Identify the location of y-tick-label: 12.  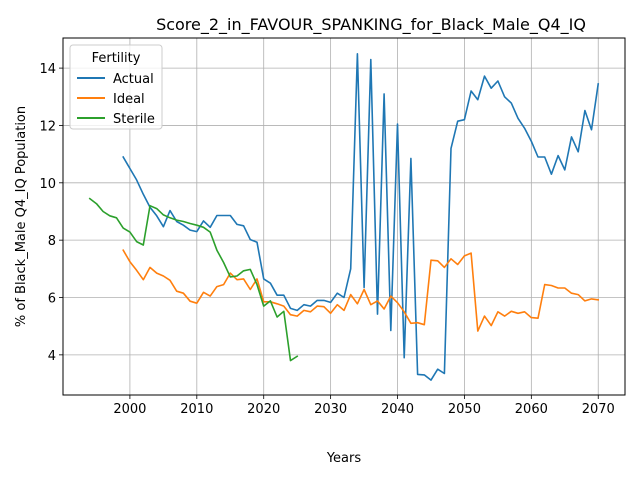
(47, 126).